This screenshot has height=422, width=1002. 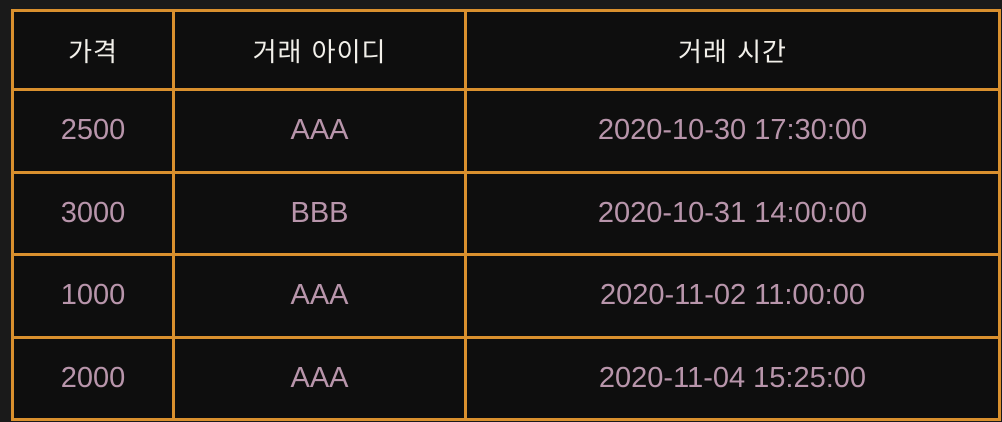 I want to click on cell-price: 1000, so click(x=93, y=296).